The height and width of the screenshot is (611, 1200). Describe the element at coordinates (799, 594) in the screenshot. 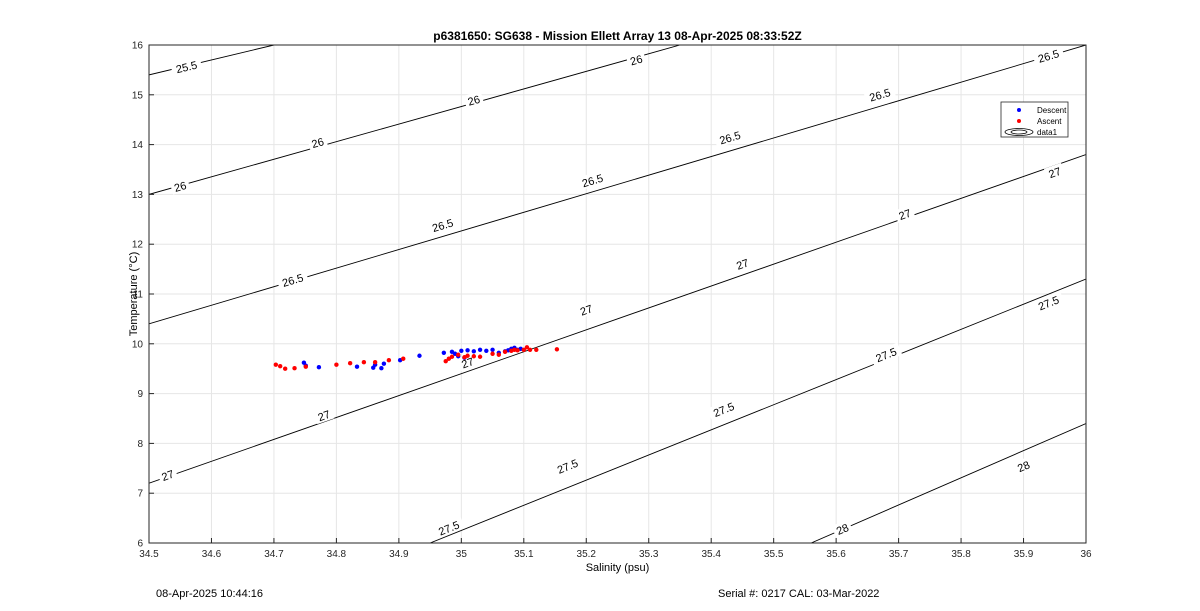

I see `footer-serial-calibration: Serial #: 0217 CAL: 03-Mar-2022` at that location.